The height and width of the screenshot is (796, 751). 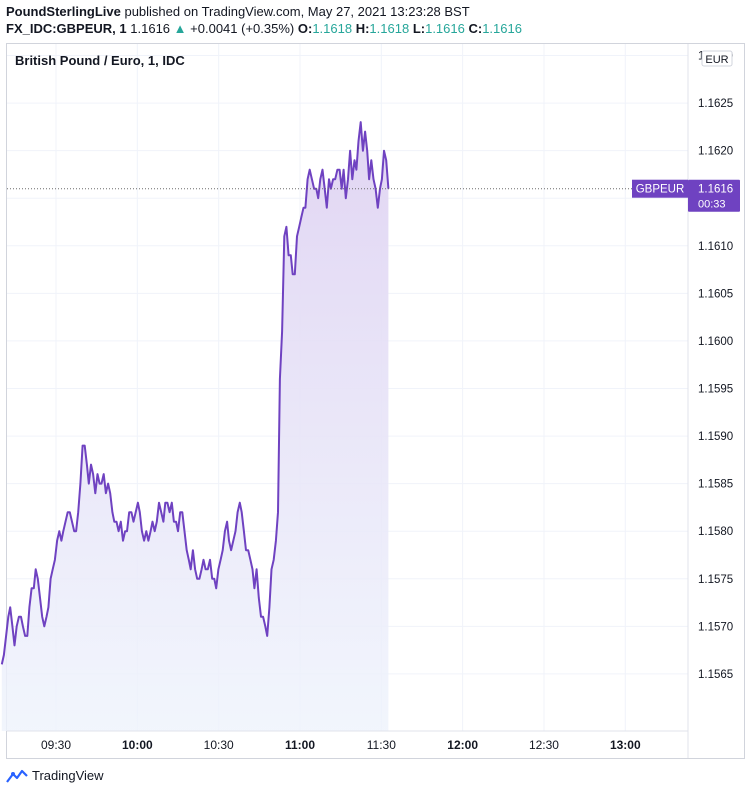 What do you see at coordinates (68, 775) in the screenshot?
I see `tradingview-brand: TradingView` at bounding box center [68, 775].